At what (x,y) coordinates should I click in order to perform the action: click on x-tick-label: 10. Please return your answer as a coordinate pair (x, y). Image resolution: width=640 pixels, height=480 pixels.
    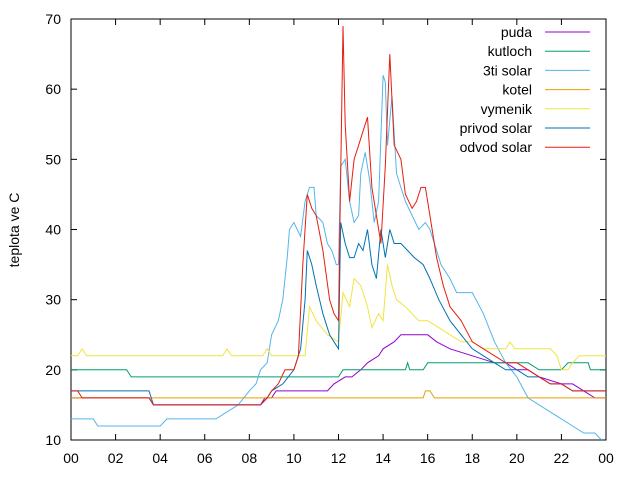
    Looking at the image, I should click on (294, 458).